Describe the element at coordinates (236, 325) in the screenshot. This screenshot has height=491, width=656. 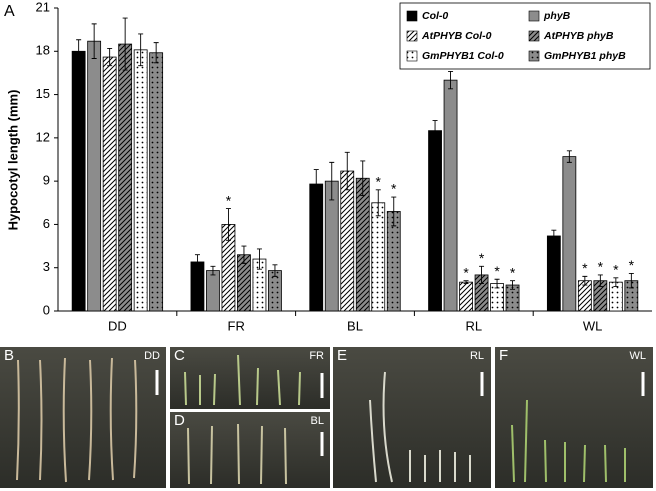
I see `x-tick-label: FR` at that location.